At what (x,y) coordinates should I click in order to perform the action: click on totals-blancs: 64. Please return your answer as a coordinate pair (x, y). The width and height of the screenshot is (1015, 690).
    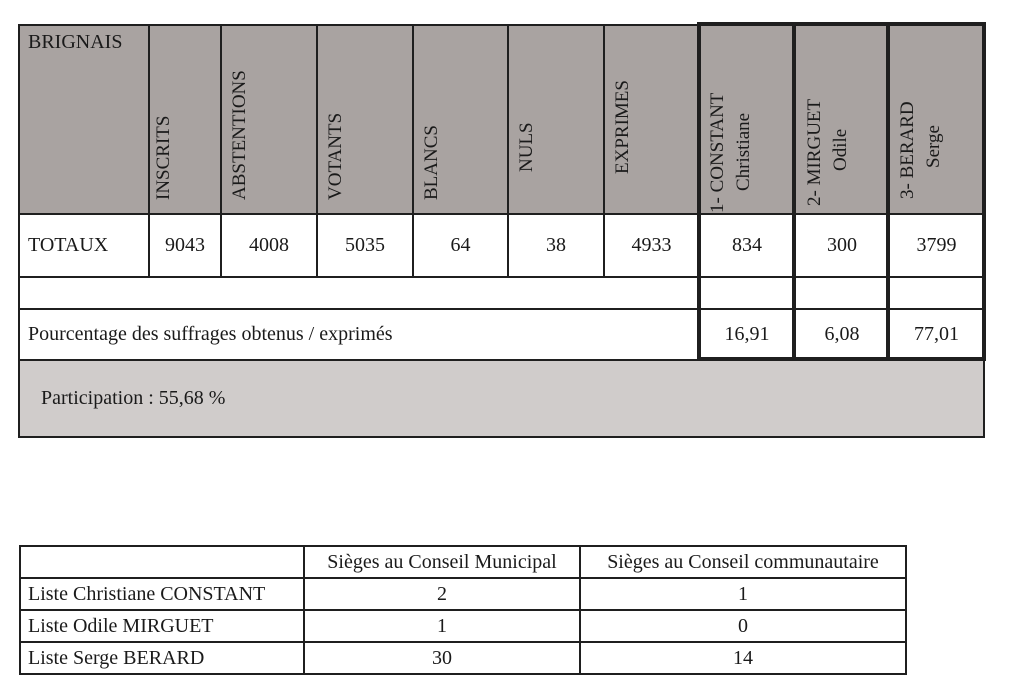
    Looking at the image, I should click on (460, 245).